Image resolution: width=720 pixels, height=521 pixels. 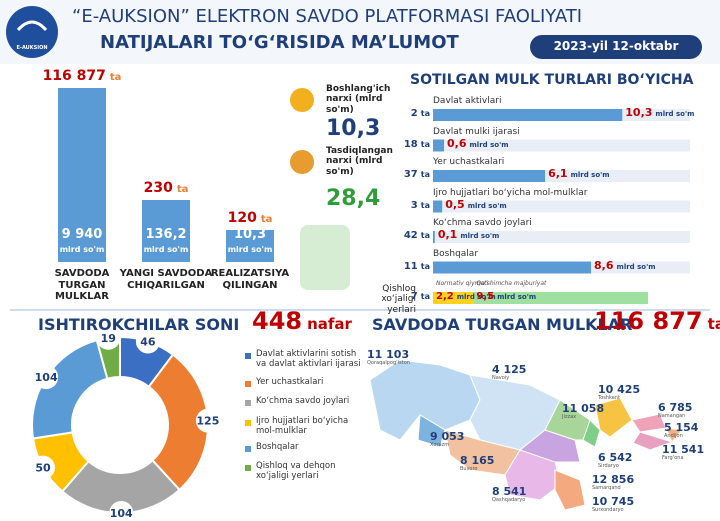 I want to click on slice-label: 104, so click(x=46, y=377).